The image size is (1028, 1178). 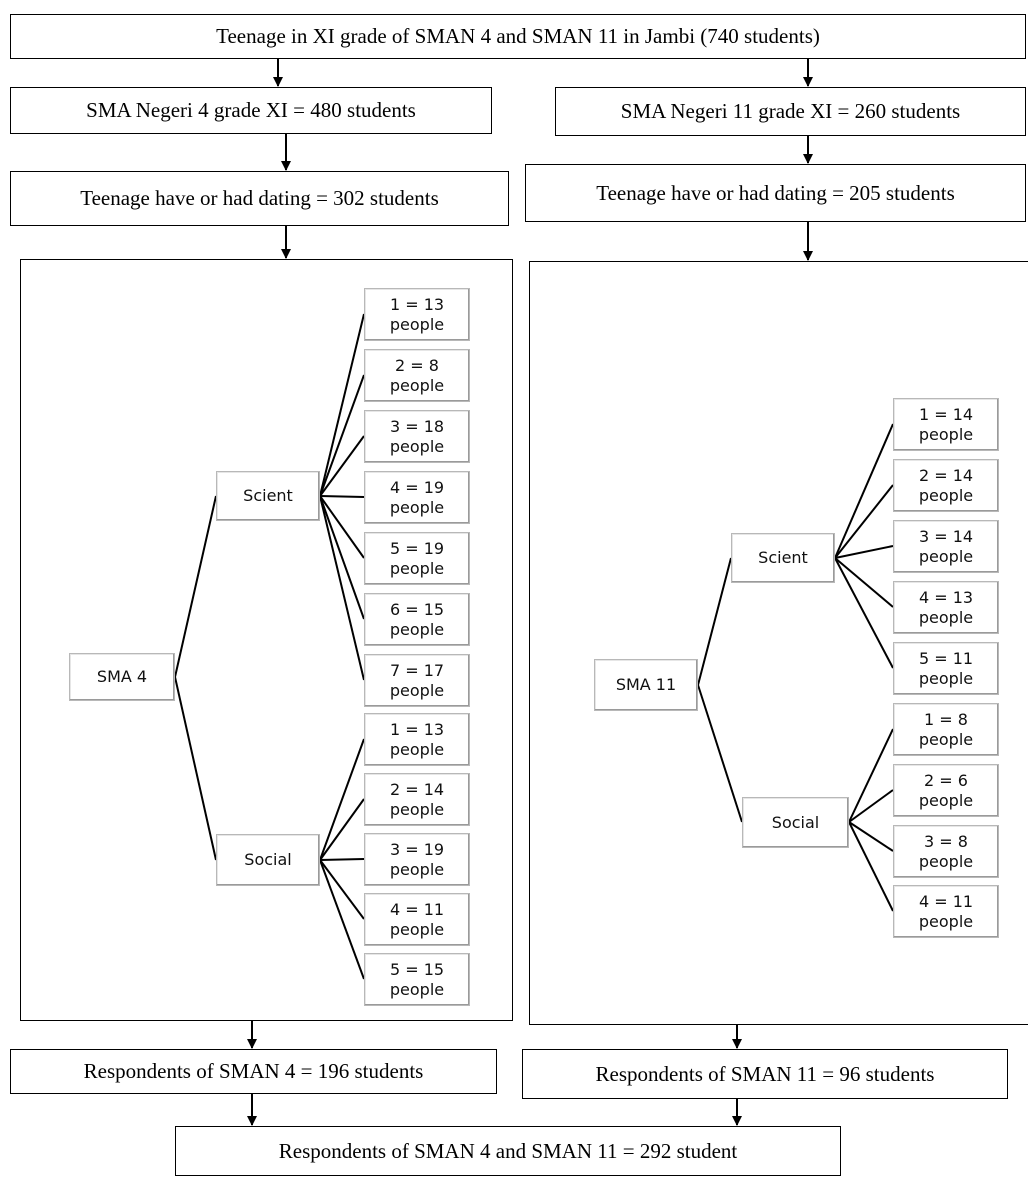 What do you see at coordinates (946, 902) in the screenshot?
I see `class-count: 4 = 11` at bounding box center [946, 902].